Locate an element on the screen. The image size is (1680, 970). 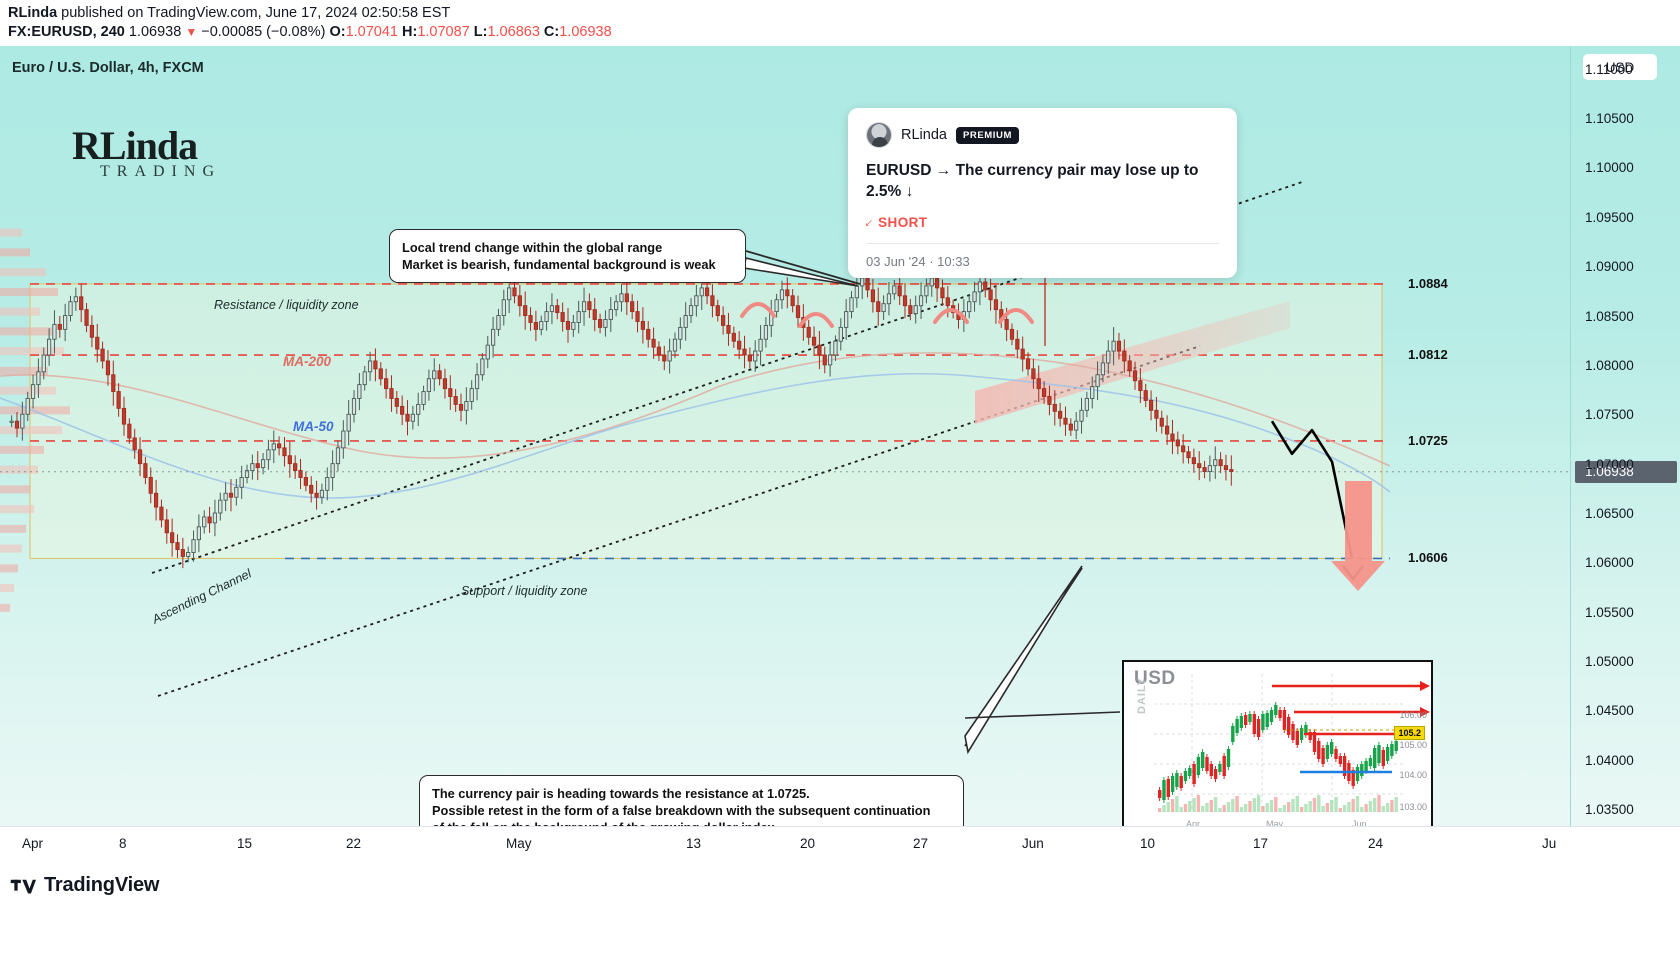
time-tick-9: 10 is located at coordinates (1148, 843).